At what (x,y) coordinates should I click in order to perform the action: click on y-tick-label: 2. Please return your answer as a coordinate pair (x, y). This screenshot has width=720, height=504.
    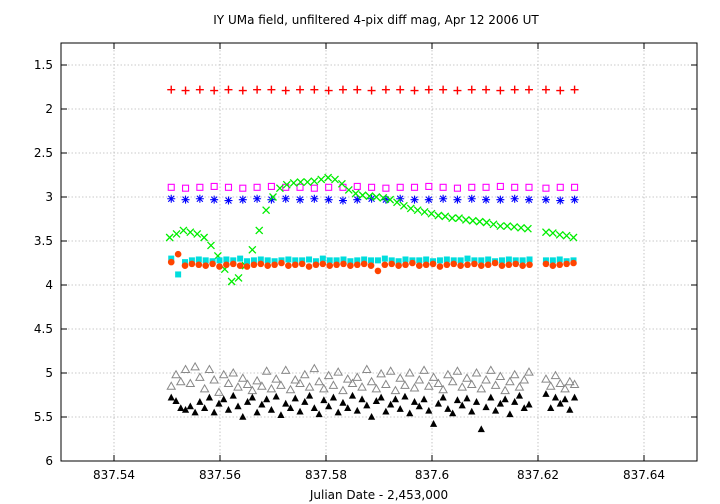
    Looking at the image, I should click on (49, 109).